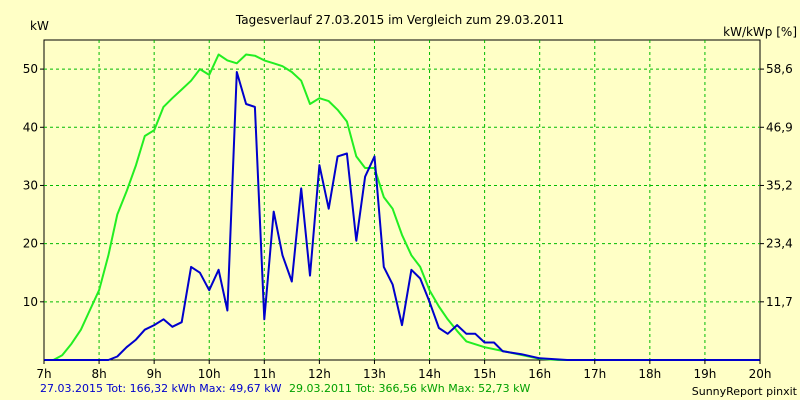 The width and height of the screenshot is (800, 400). I want to click on y-right-tick-label: 58,6, so click(779, 69).